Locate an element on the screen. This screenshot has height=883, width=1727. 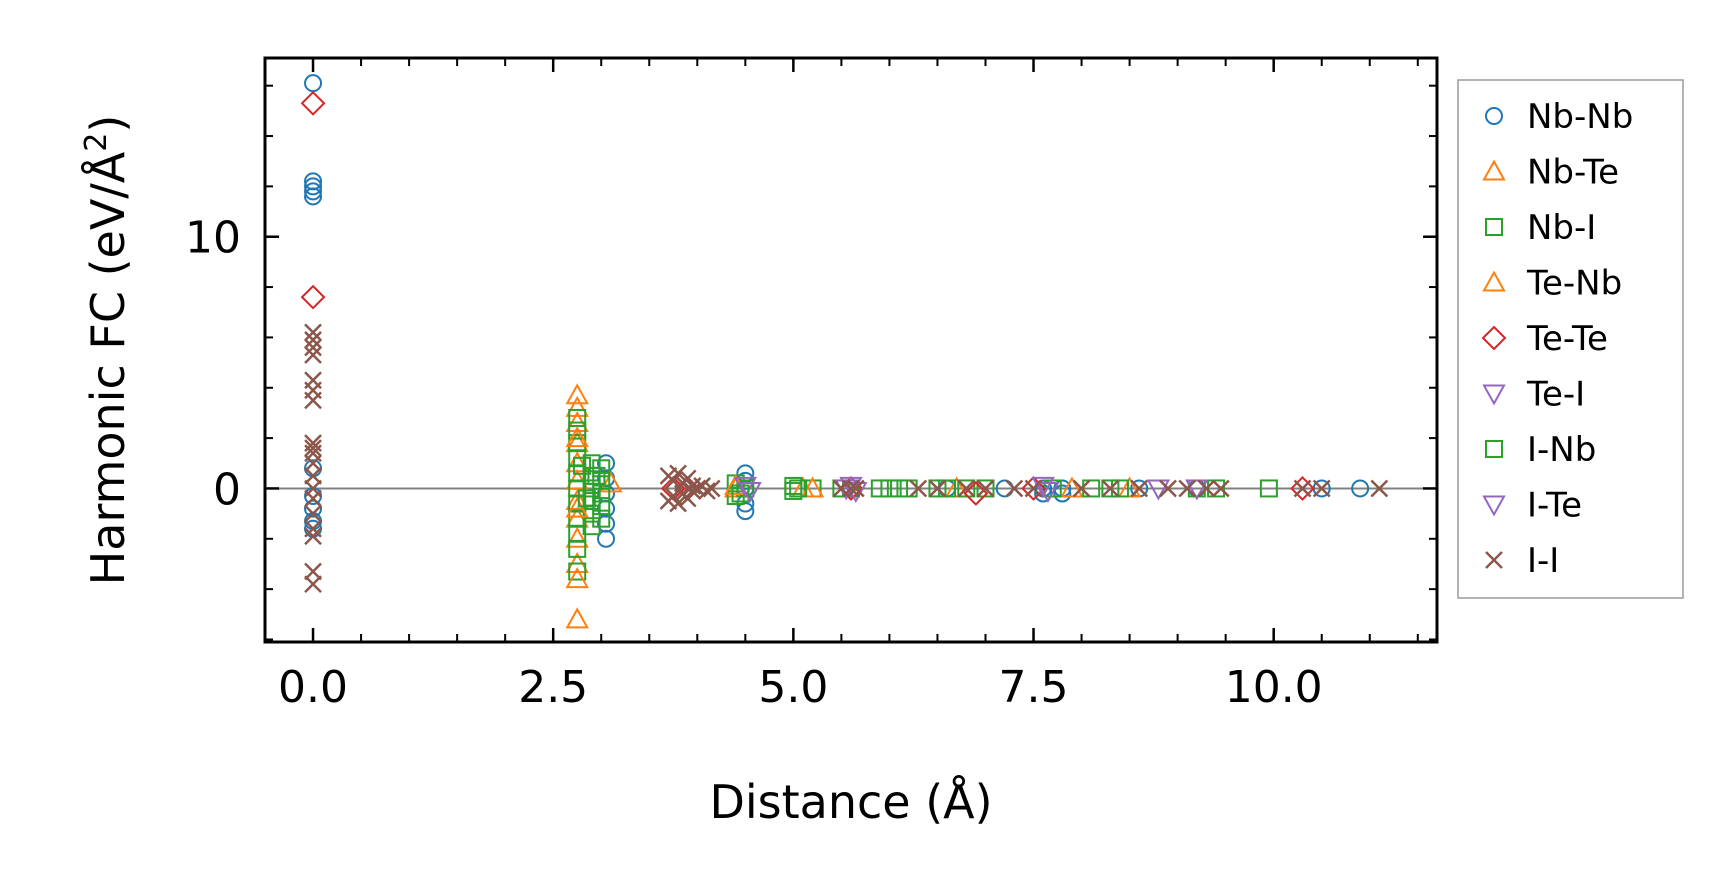
point-te-i is located at coordinates (1197, 490).